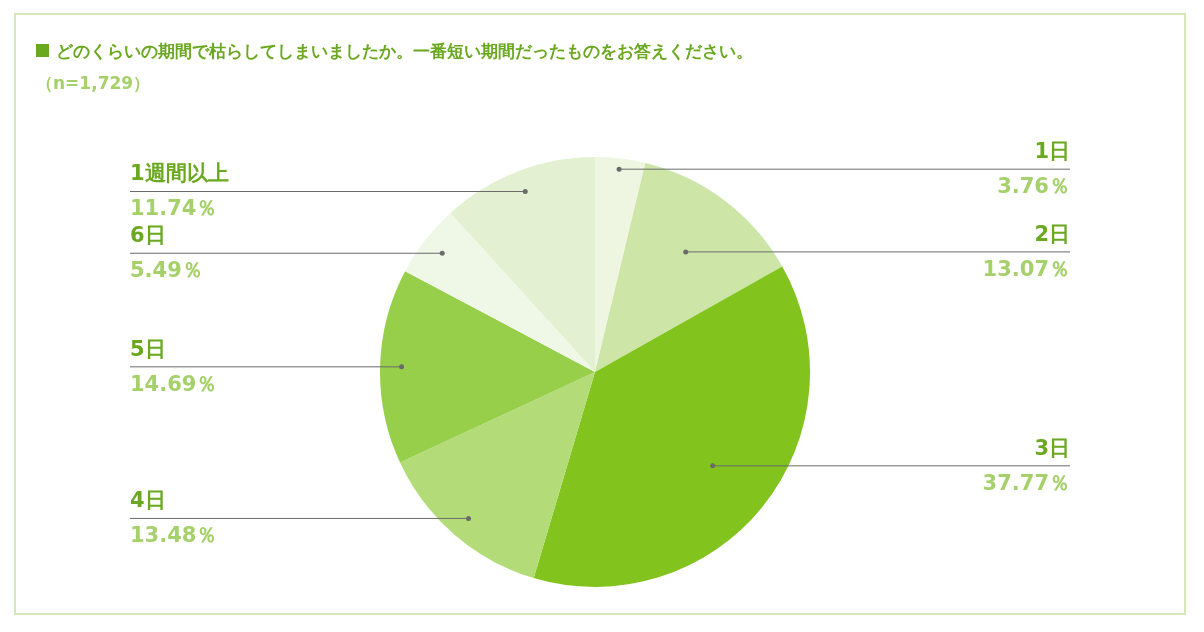 This screenshot has height=632, width=1204. Describe the element at coordinates (1026, 482) in the screenshot. I see `data-label: 37.77％` at that location.